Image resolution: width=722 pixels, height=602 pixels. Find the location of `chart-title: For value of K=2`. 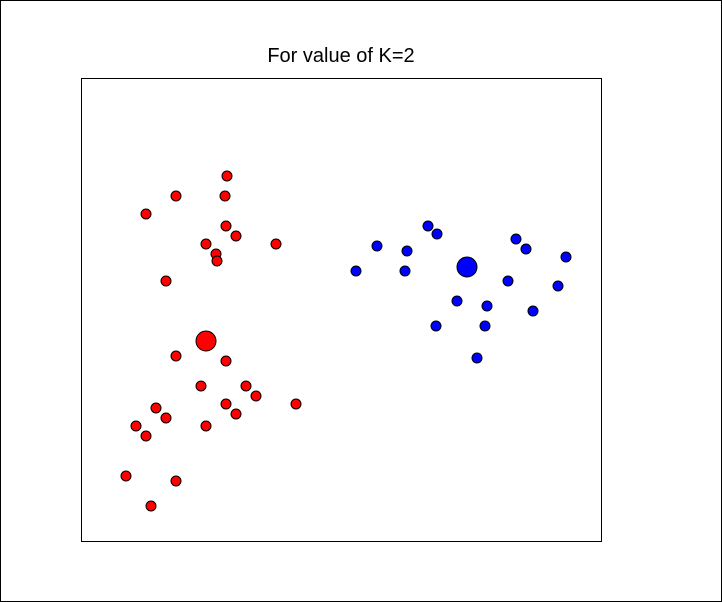

chart-title: For value of K=2 is located at coordinates (341, 56).